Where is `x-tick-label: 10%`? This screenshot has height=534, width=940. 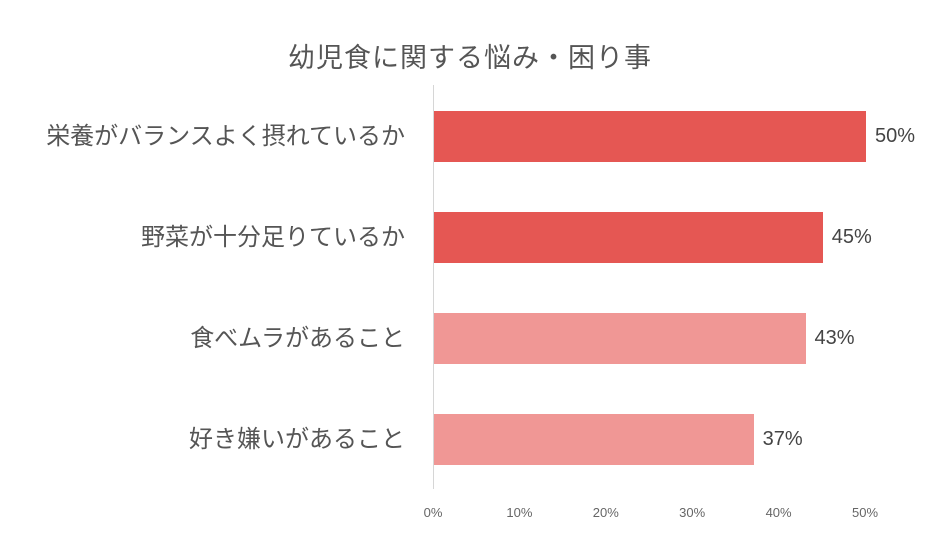
x-tick-label: 10% is located at coordinates (519, 512).